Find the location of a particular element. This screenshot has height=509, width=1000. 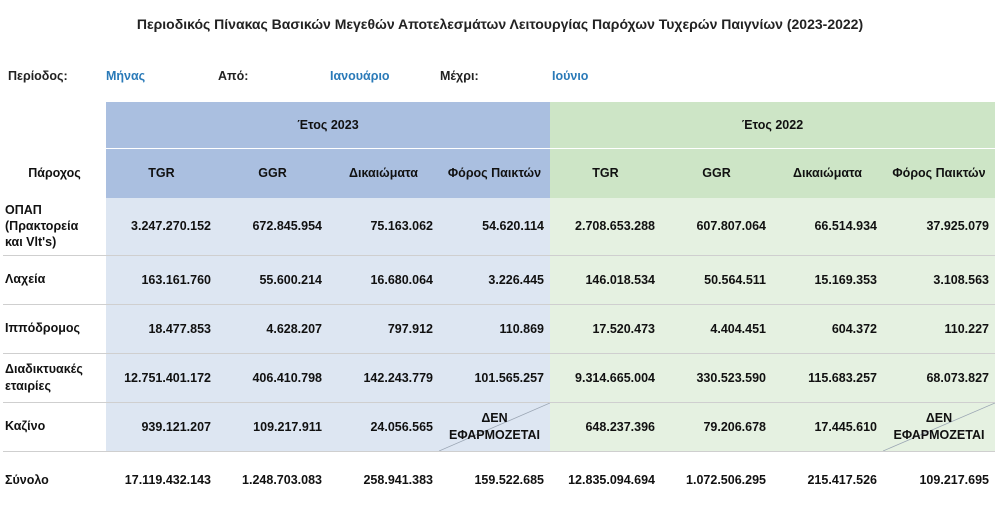

total-value-cell: 258.941.383 is located at coordinates (398, 480).